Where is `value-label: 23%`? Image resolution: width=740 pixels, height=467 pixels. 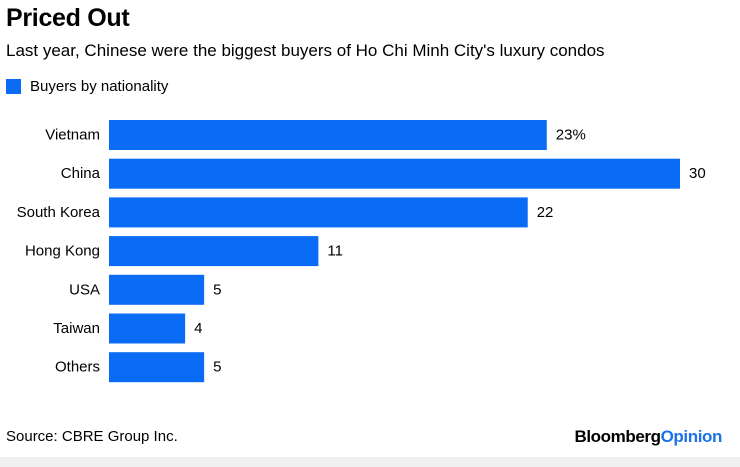
value-label: 23% is located at coordinates (571, 135).